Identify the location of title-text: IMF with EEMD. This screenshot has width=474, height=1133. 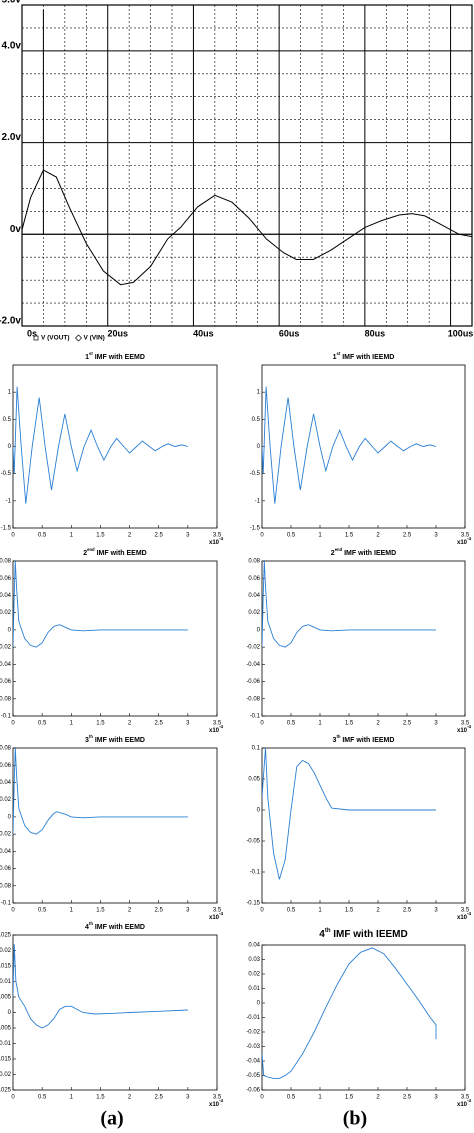
(119, 357).